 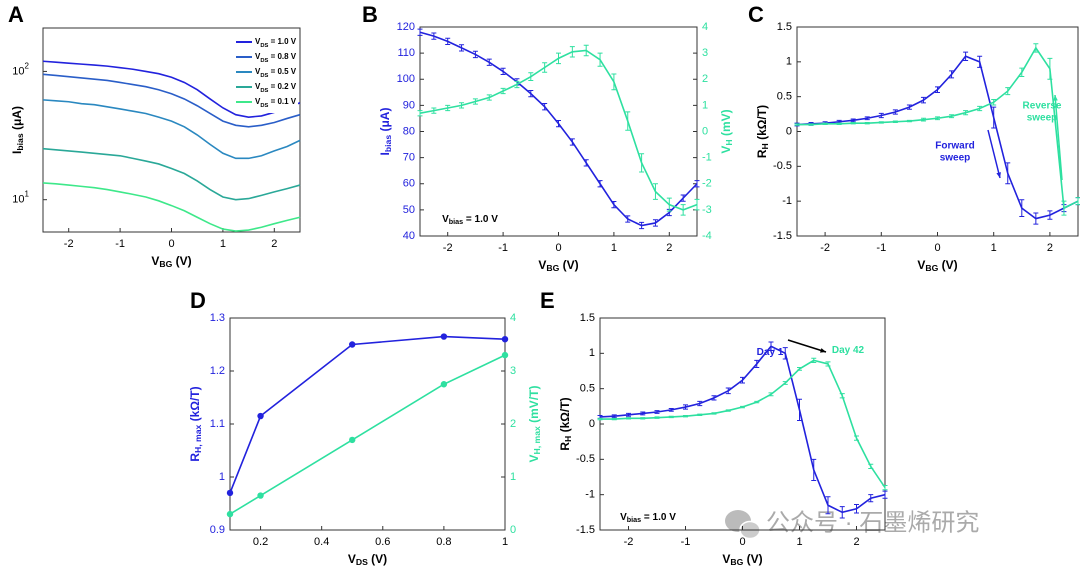 I want to click on y2-tick-label: 2, so click(x=705, y=79).